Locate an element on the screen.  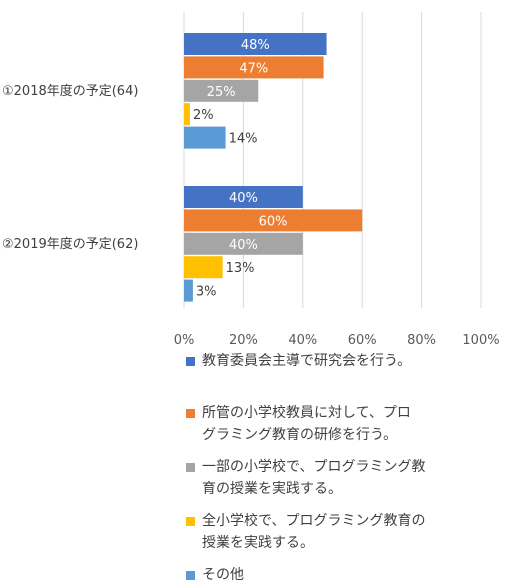
data-label: 3% is located at coordinates (206, 292).